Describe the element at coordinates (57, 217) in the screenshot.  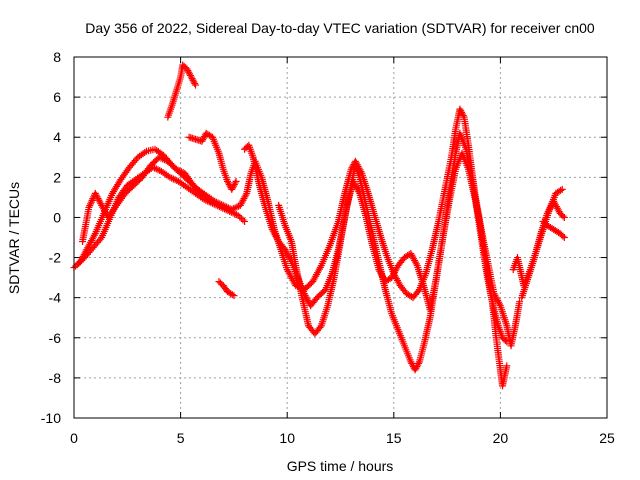
I see `y-tick-label: 0` at that location.